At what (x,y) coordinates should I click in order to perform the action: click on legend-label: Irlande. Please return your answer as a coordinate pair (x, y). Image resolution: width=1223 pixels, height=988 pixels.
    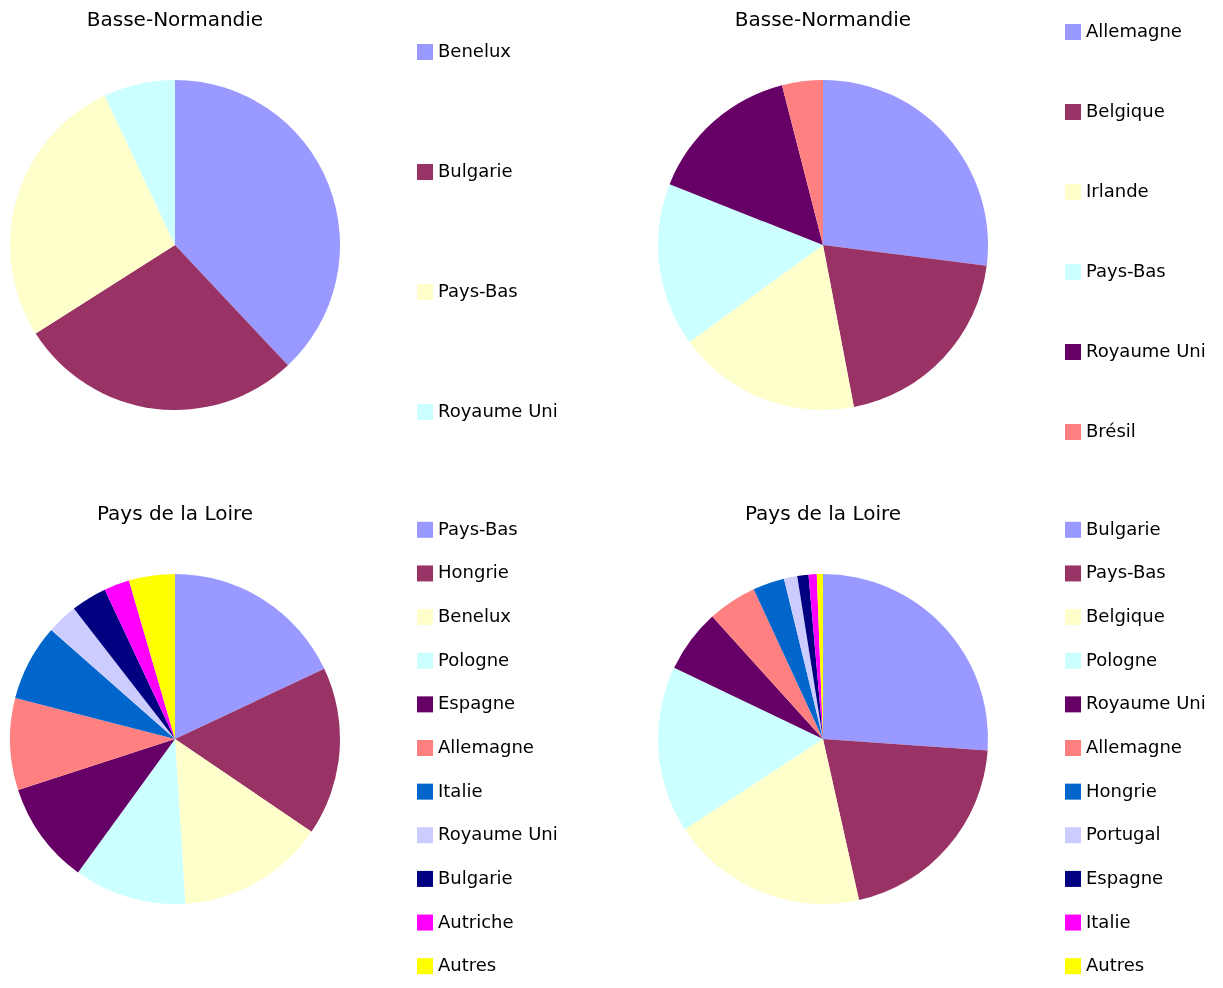
    Looking at the image, I should click on (1117, 190).